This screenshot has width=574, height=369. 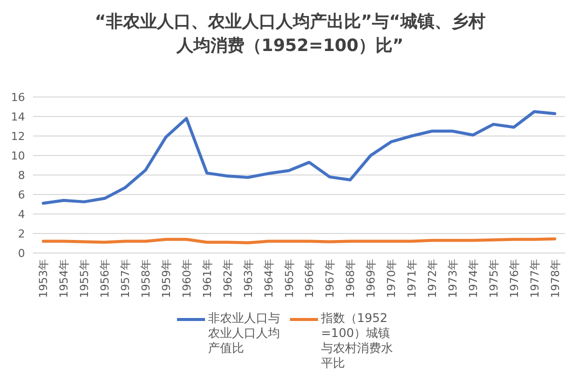 I want to click on y-tick-label: 8, so click(x=21, y=175).